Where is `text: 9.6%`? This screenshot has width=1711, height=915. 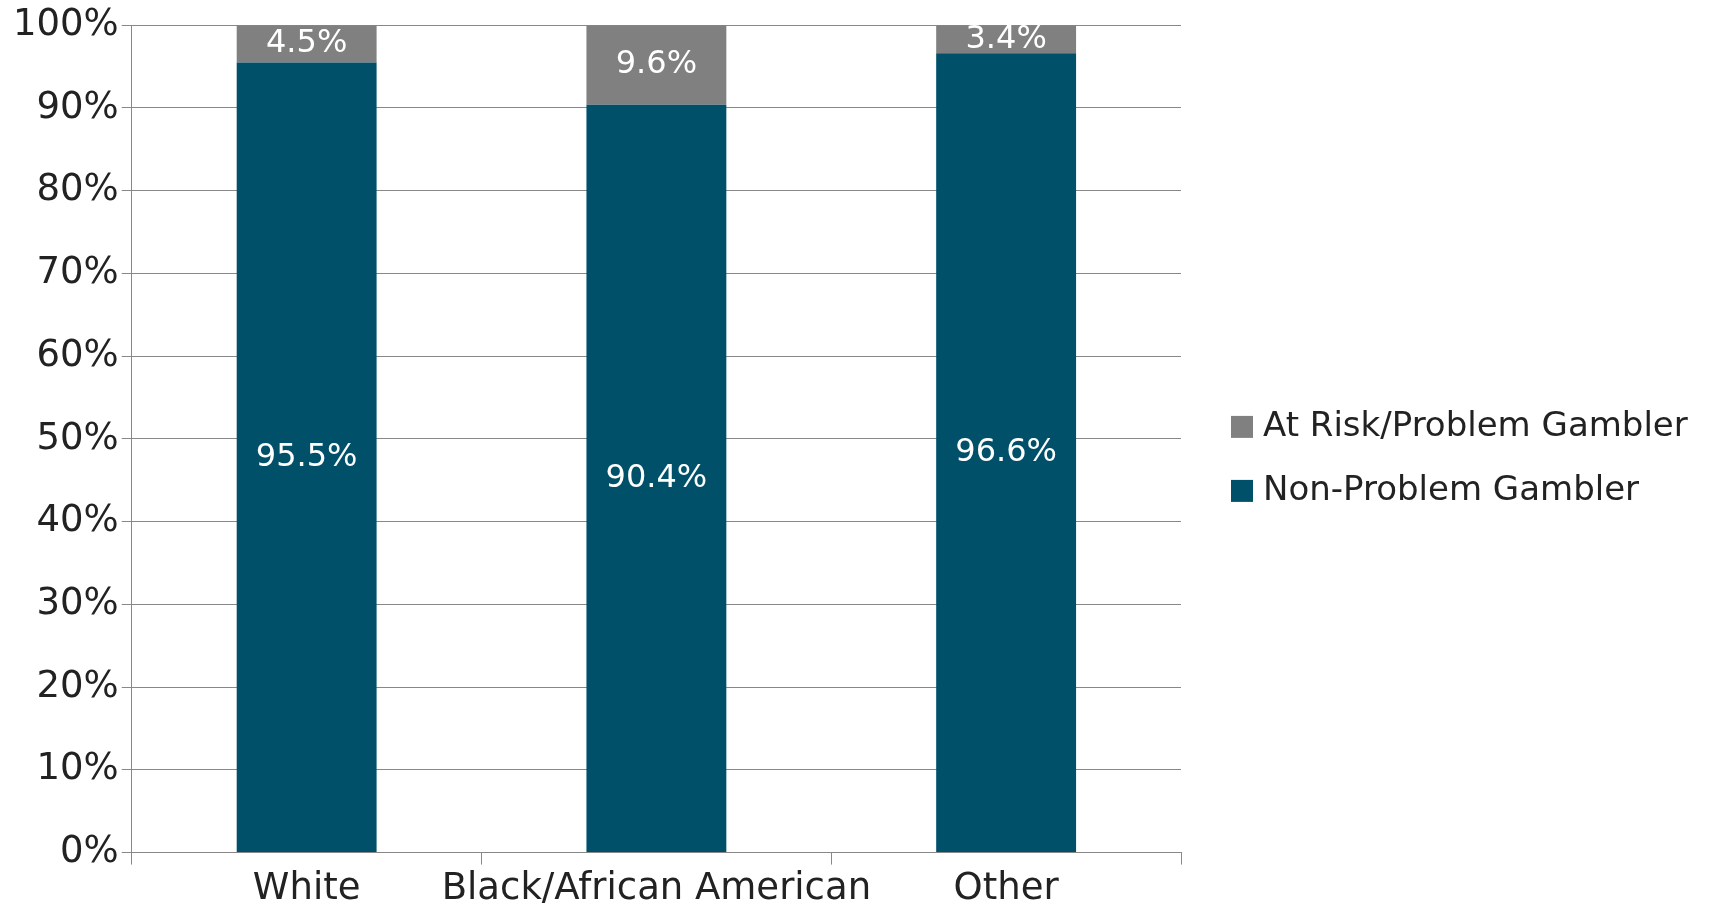
text: 9.6% is located at coordinates (656, 62).